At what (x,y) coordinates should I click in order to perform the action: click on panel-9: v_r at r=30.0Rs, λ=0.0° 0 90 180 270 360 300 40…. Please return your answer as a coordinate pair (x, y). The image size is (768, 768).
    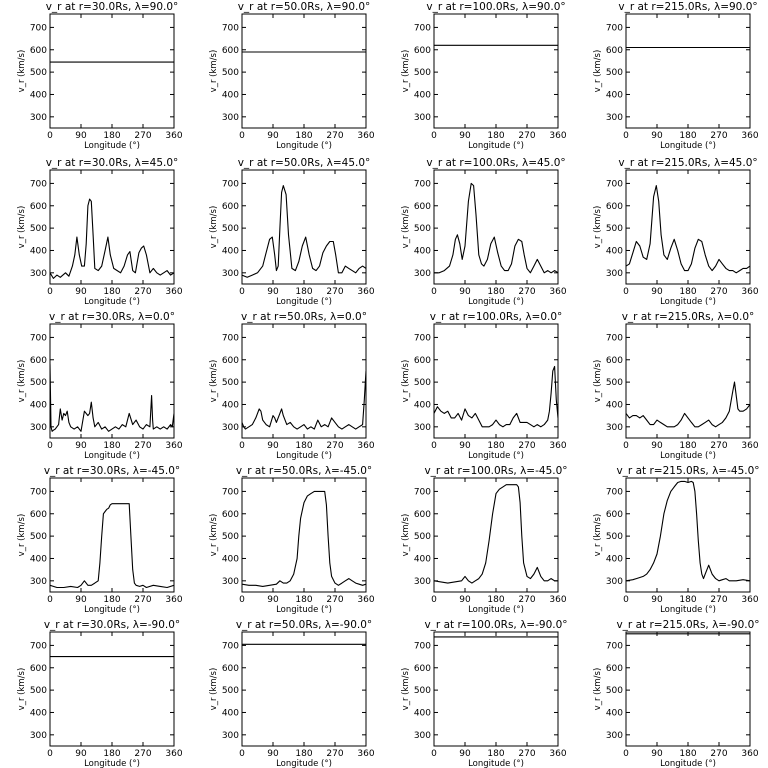
    Looking at the image, I should click on (100, 386).